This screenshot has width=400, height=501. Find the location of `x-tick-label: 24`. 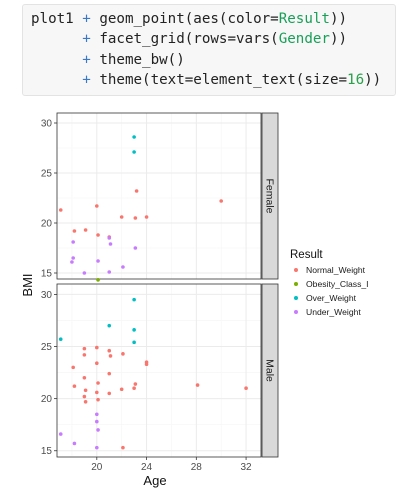

x-tick-label: 24 is located at coordinates (147, 467).